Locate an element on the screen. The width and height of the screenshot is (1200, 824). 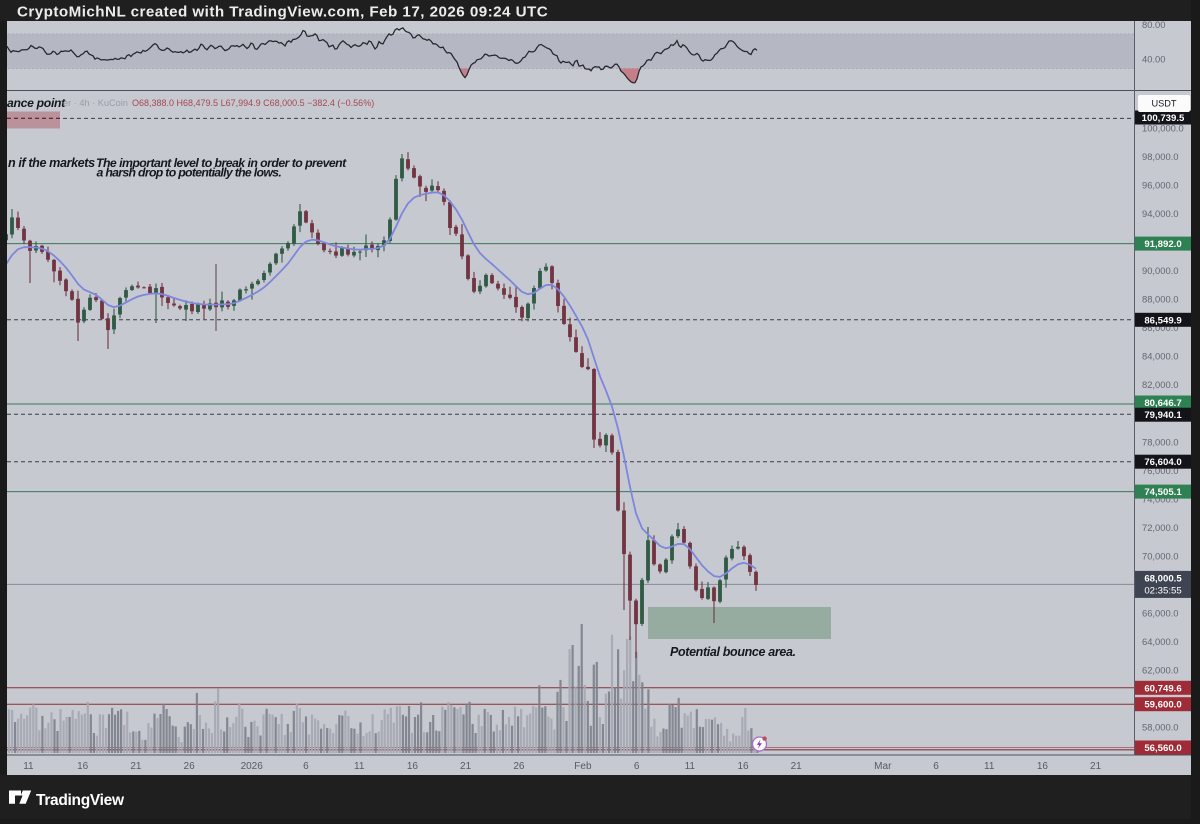
svg-text: 78,000.0 is located at coordinates (1160, 441).